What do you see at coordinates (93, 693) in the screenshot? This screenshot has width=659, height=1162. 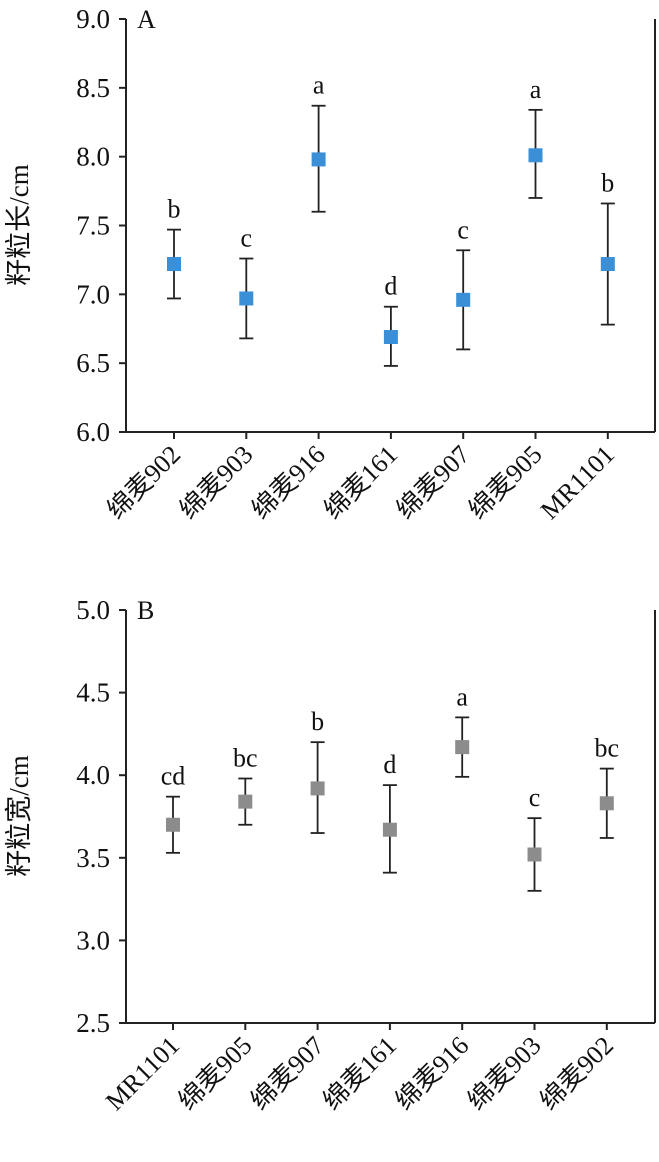 I see `panel-b-y-tick-label: 4.5` at bounding box center [93, 693].